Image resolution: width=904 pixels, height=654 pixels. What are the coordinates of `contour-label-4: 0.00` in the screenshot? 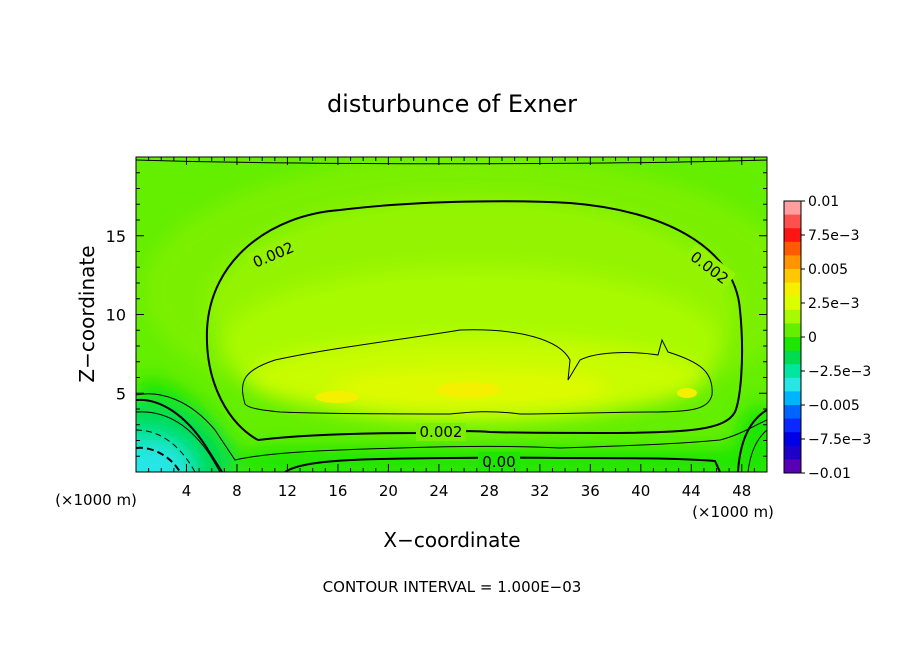 It's located at (498, 462).